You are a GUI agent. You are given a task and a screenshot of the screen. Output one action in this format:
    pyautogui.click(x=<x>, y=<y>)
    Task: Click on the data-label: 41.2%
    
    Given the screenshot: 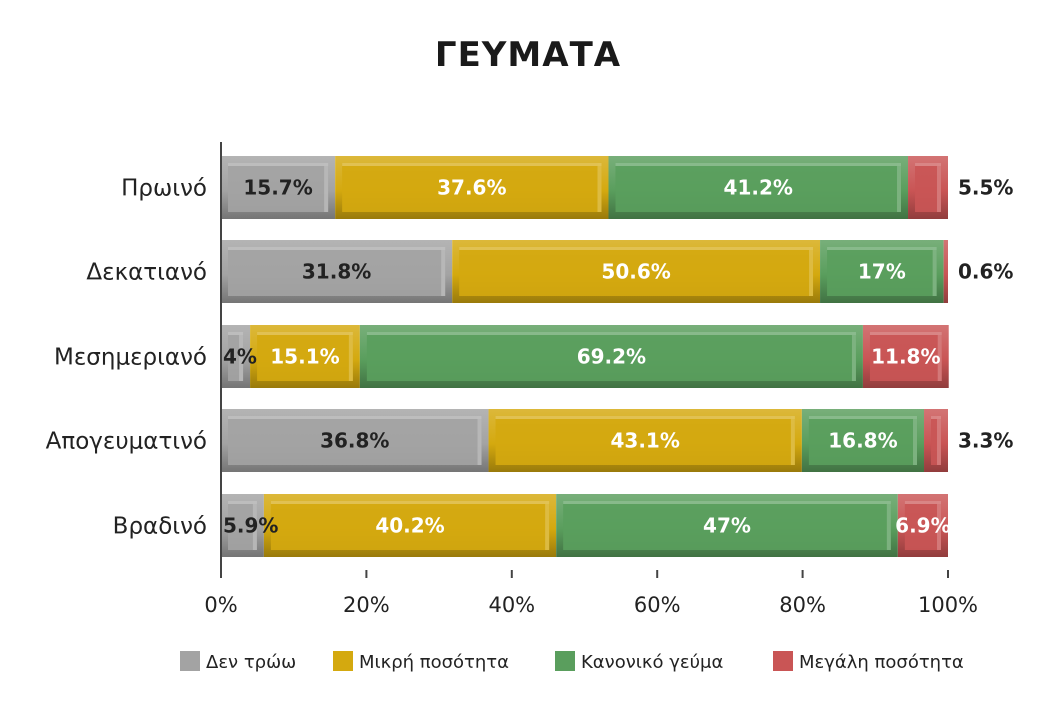 What is the action you would take?
    pyautogui.click(x=758, y=188)
    